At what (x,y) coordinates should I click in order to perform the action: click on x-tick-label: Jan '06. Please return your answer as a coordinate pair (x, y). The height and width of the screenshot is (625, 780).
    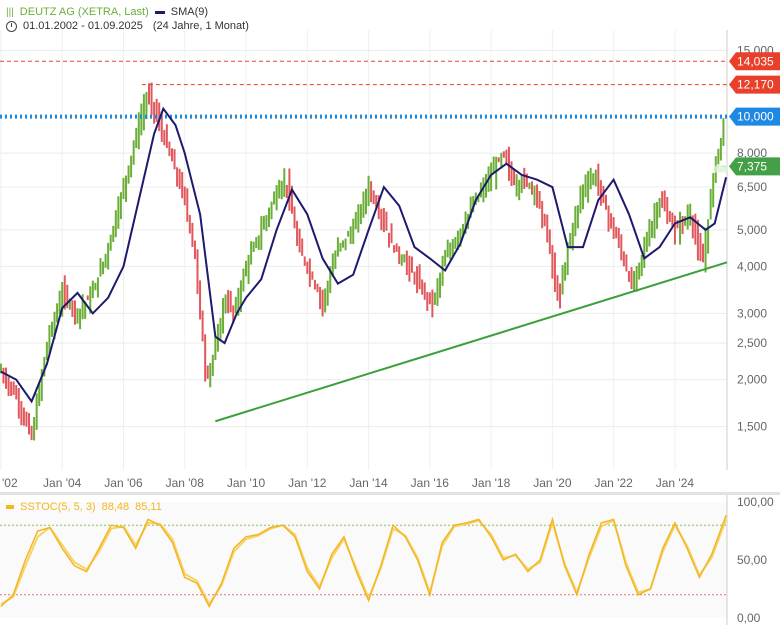
    Looking at the image, I should click on (123, 483).